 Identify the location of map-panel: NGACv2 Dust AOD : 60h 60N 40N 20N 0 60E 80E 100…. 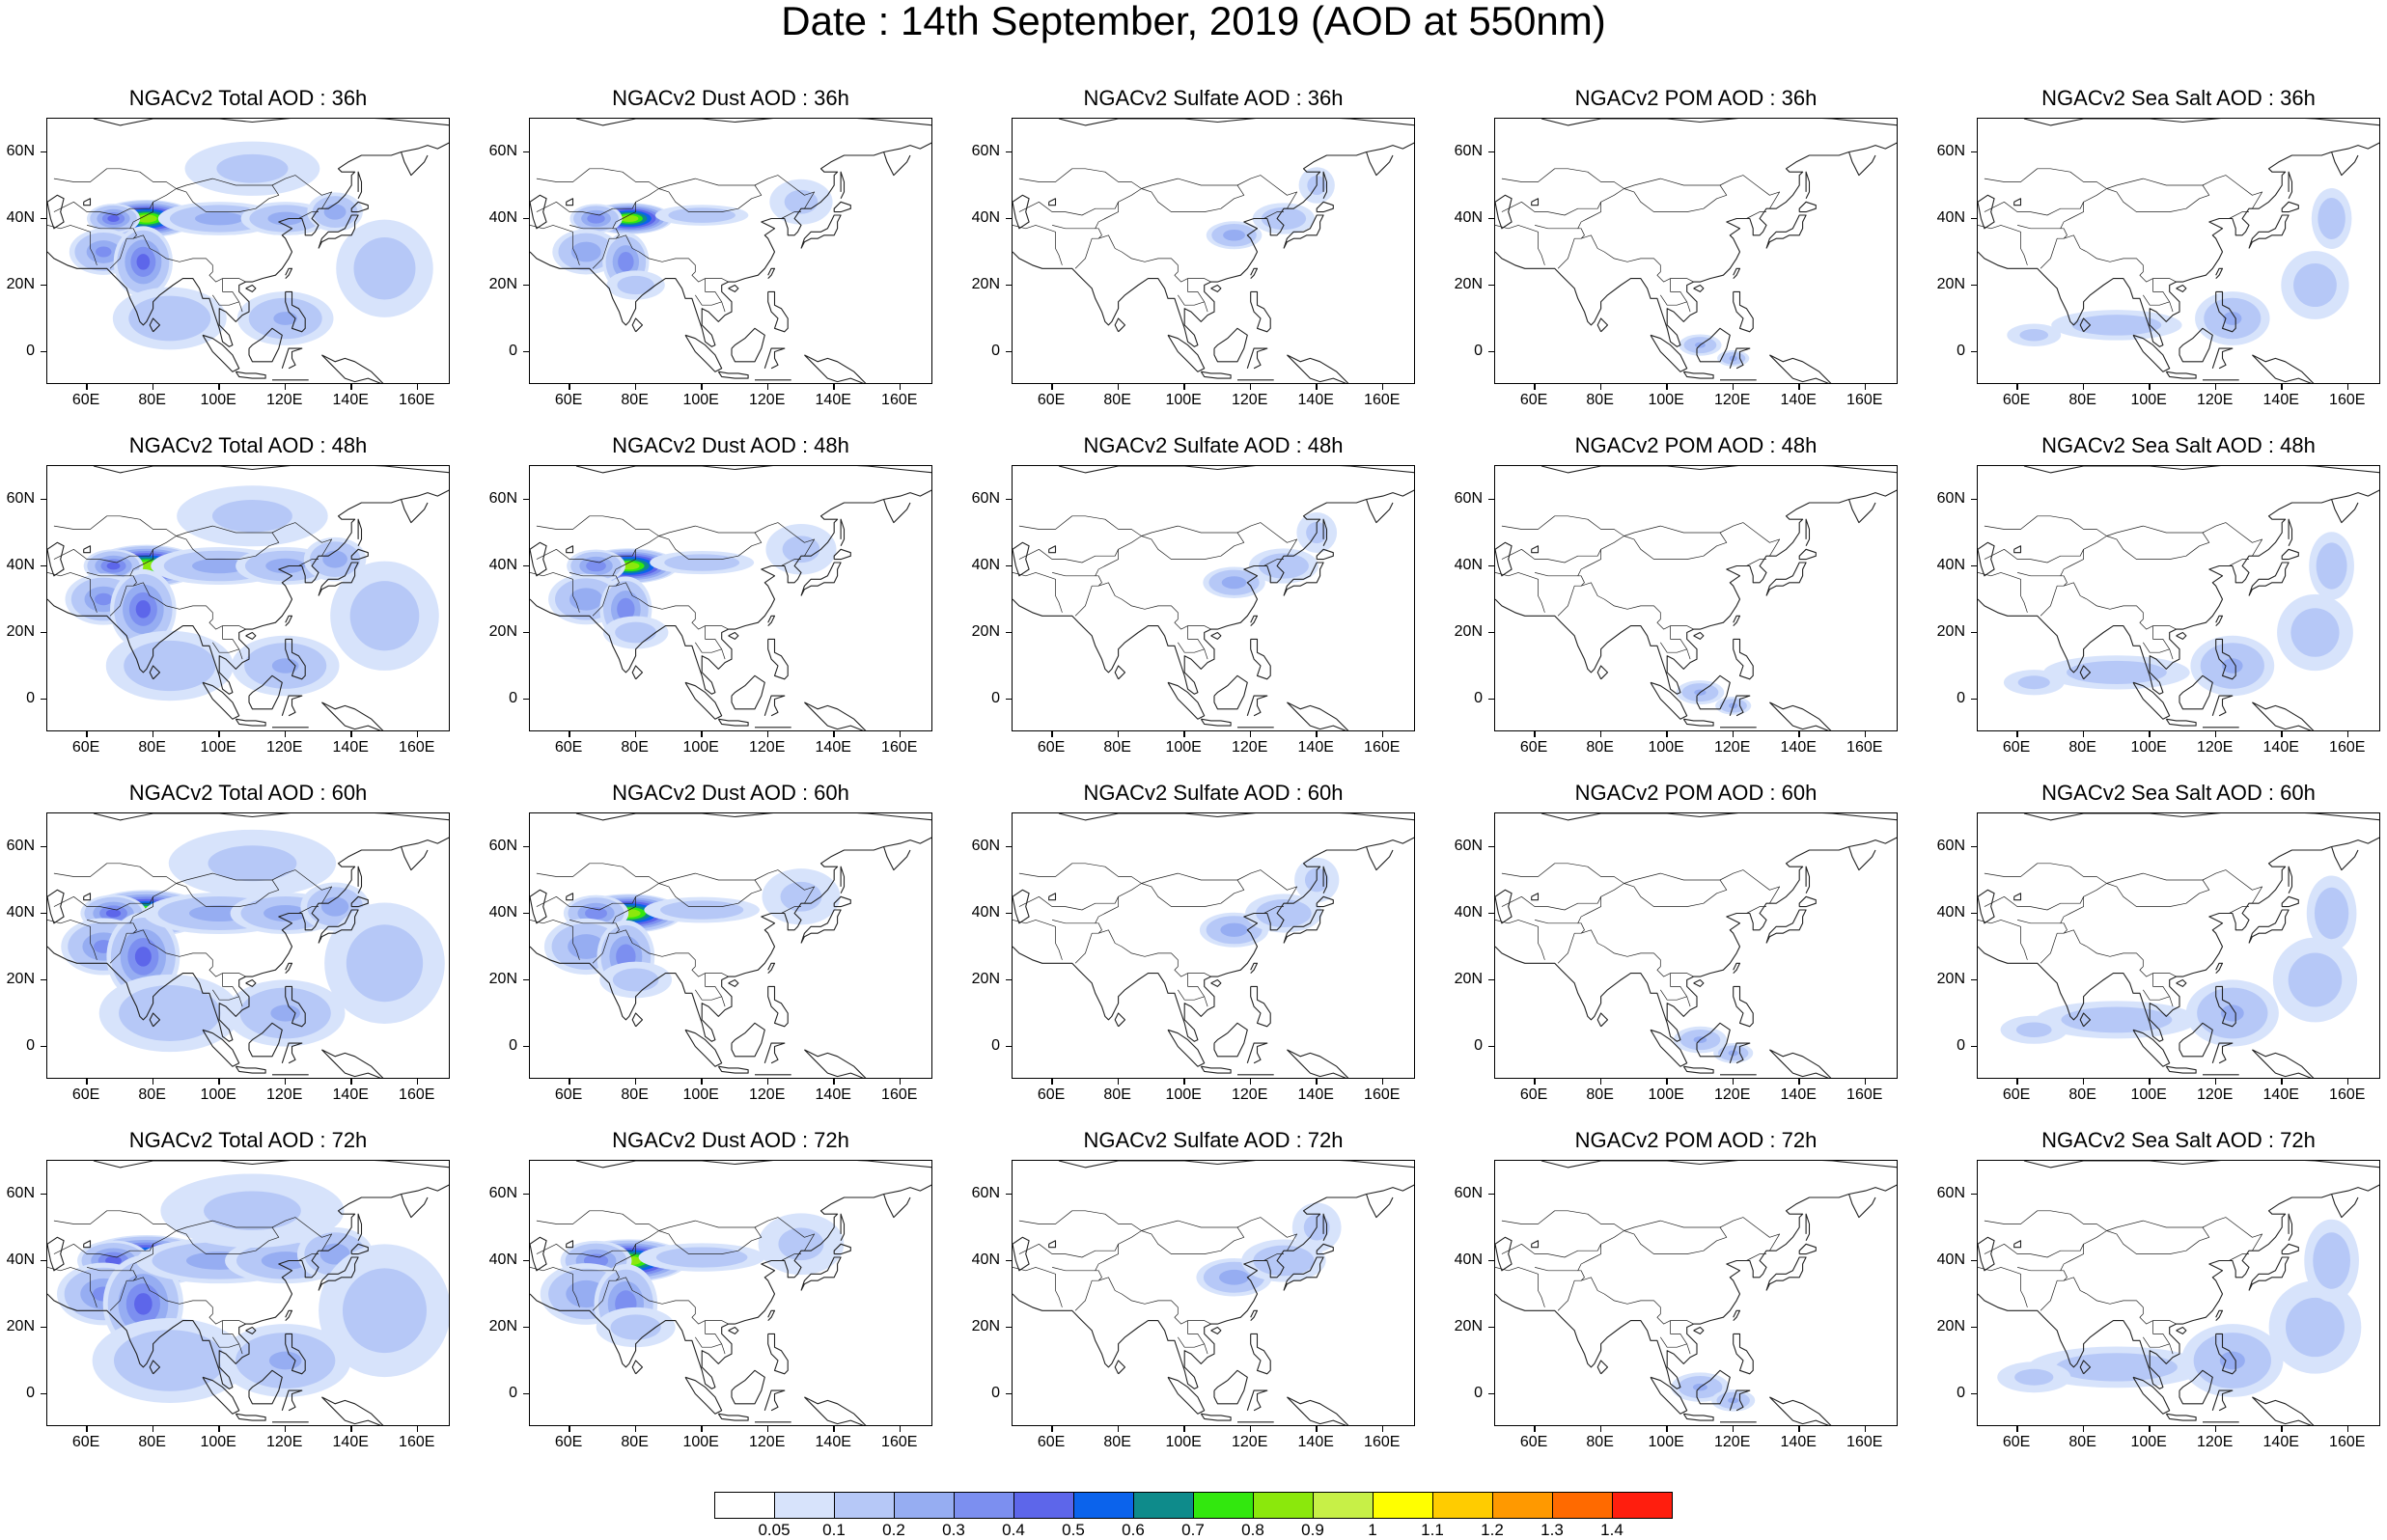
(707, 944).